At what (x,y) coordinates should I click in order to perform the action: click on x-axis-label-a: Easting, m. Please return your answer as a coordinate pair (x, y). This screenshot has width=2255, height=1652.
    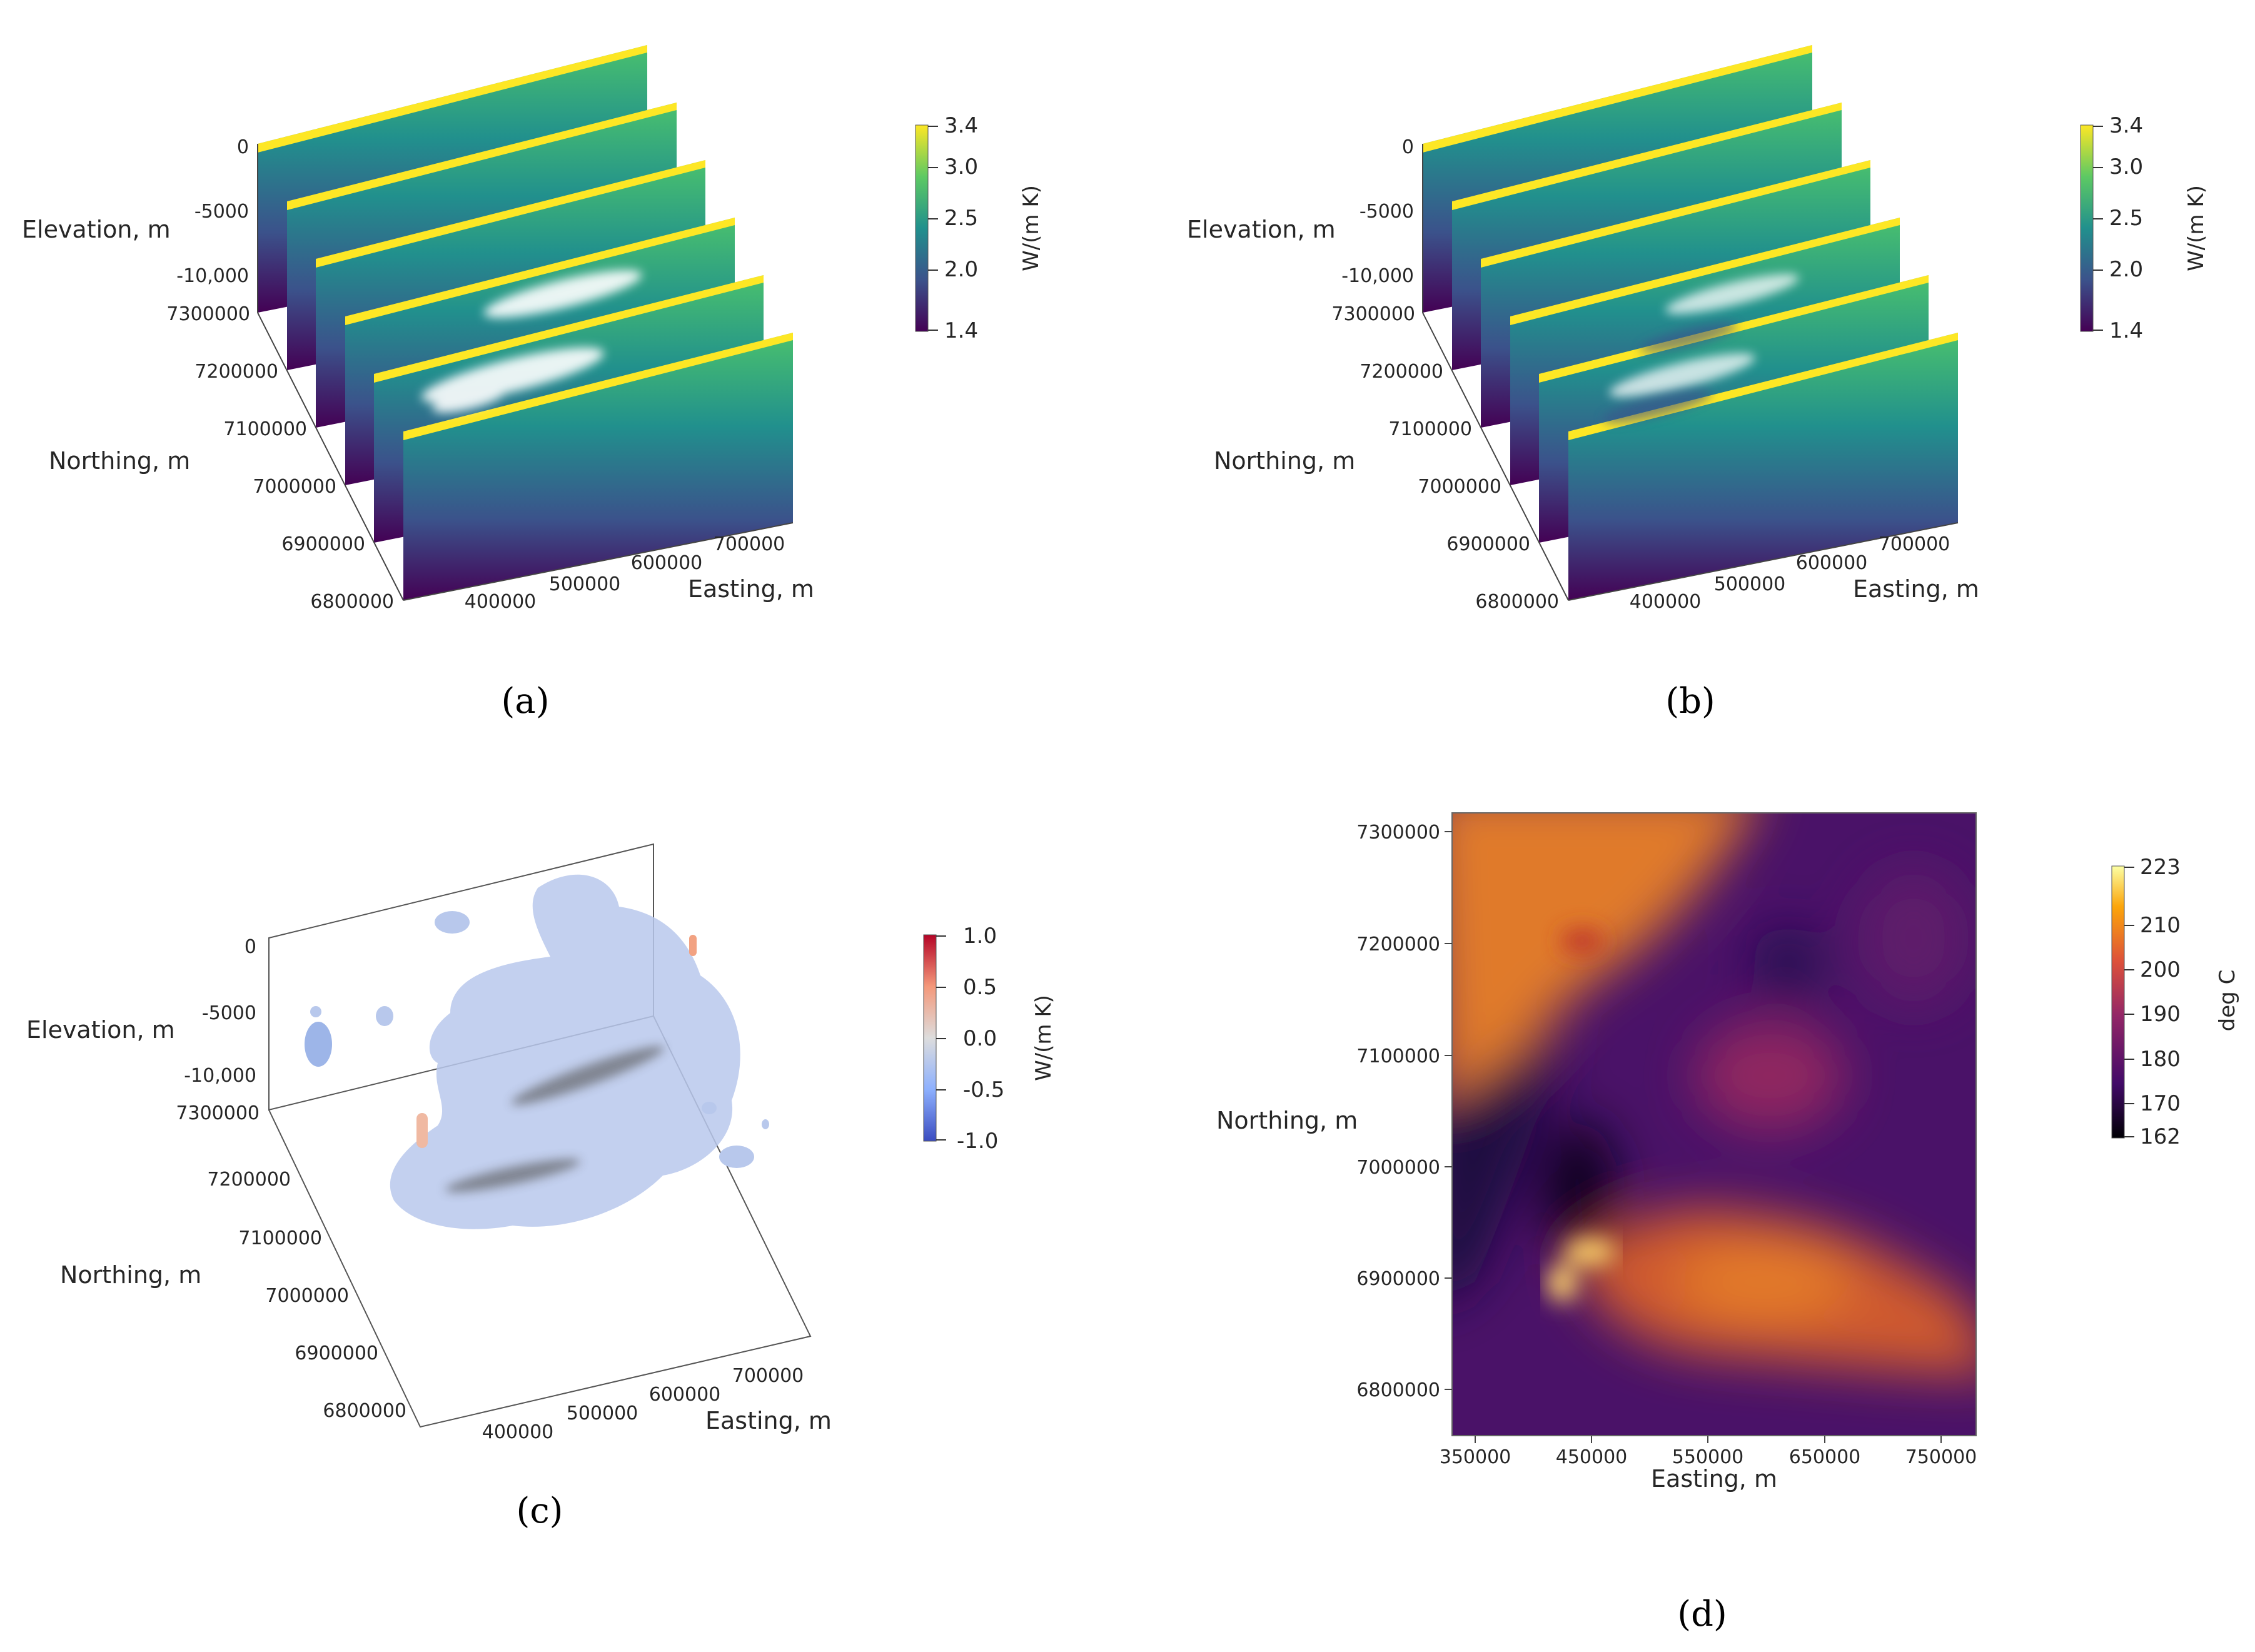
    Looking at the image, I should click on (751, 589).